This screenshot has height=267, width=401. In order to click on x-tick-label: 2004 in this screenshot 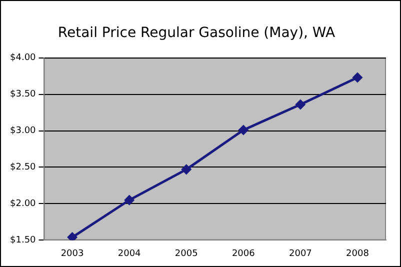, I will do `click(130, 253)`.